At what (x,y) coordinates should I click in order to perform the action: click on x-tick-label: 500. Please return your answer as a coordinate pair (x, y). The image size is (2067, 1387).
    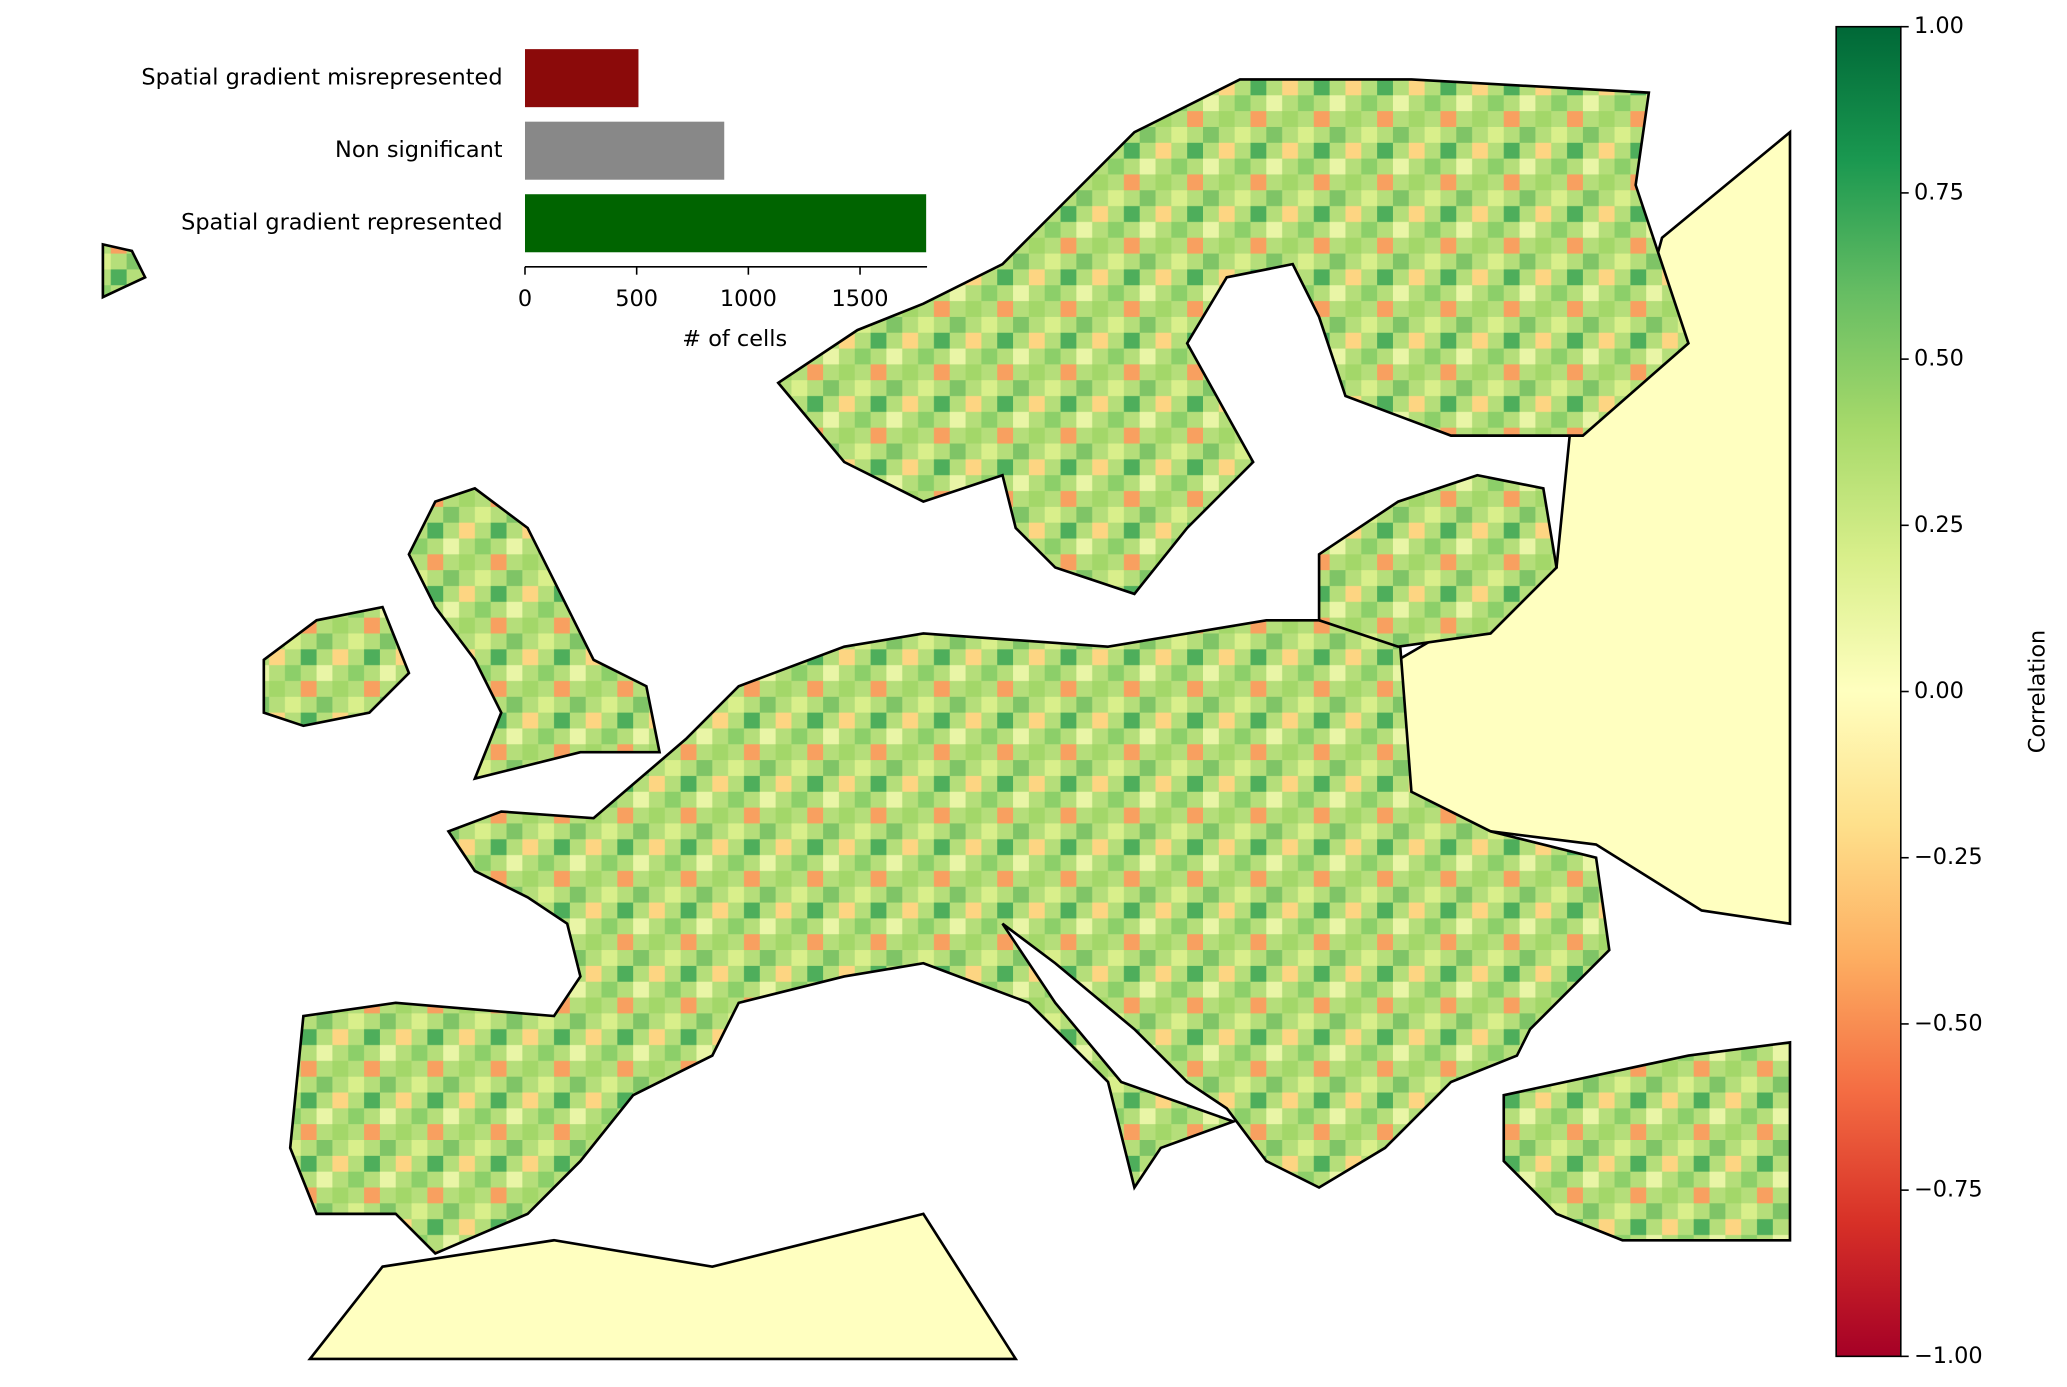
    Looking at the image, I should click on (636, 299).